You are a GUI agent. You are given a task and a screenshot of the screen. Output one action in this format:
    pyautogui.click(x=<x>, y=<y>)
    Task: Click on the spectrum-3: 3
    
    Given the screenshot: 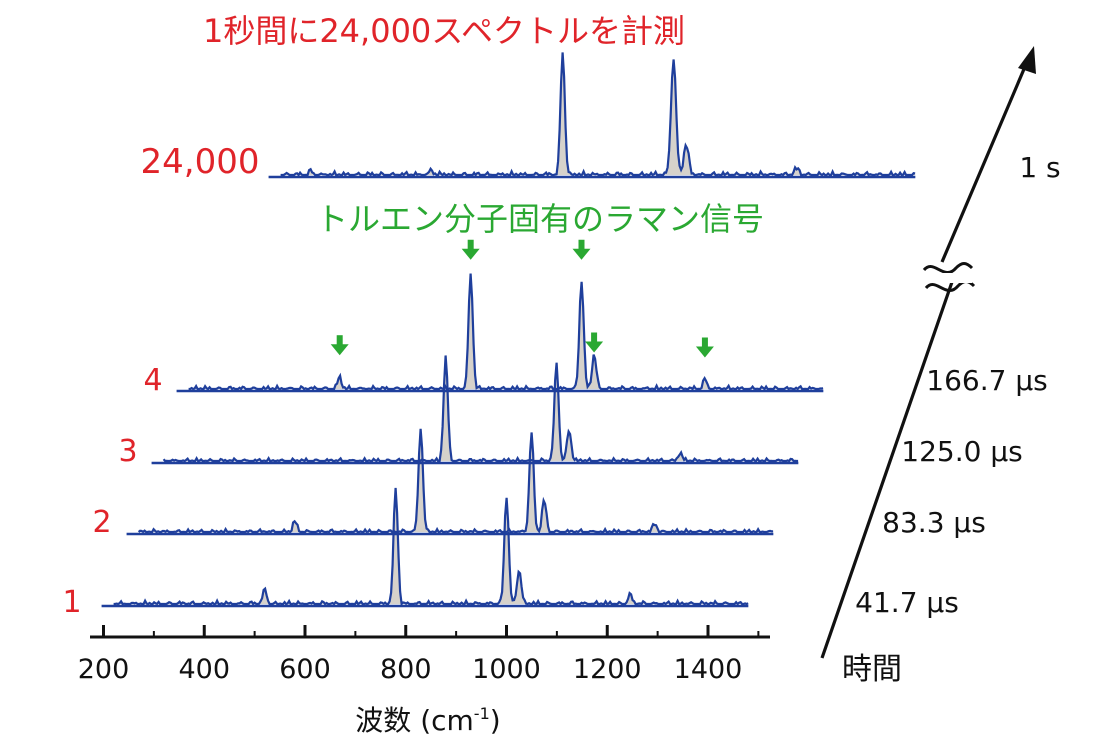 What is the action you would take?
    pyautogui.click(x=458, y=412)
    